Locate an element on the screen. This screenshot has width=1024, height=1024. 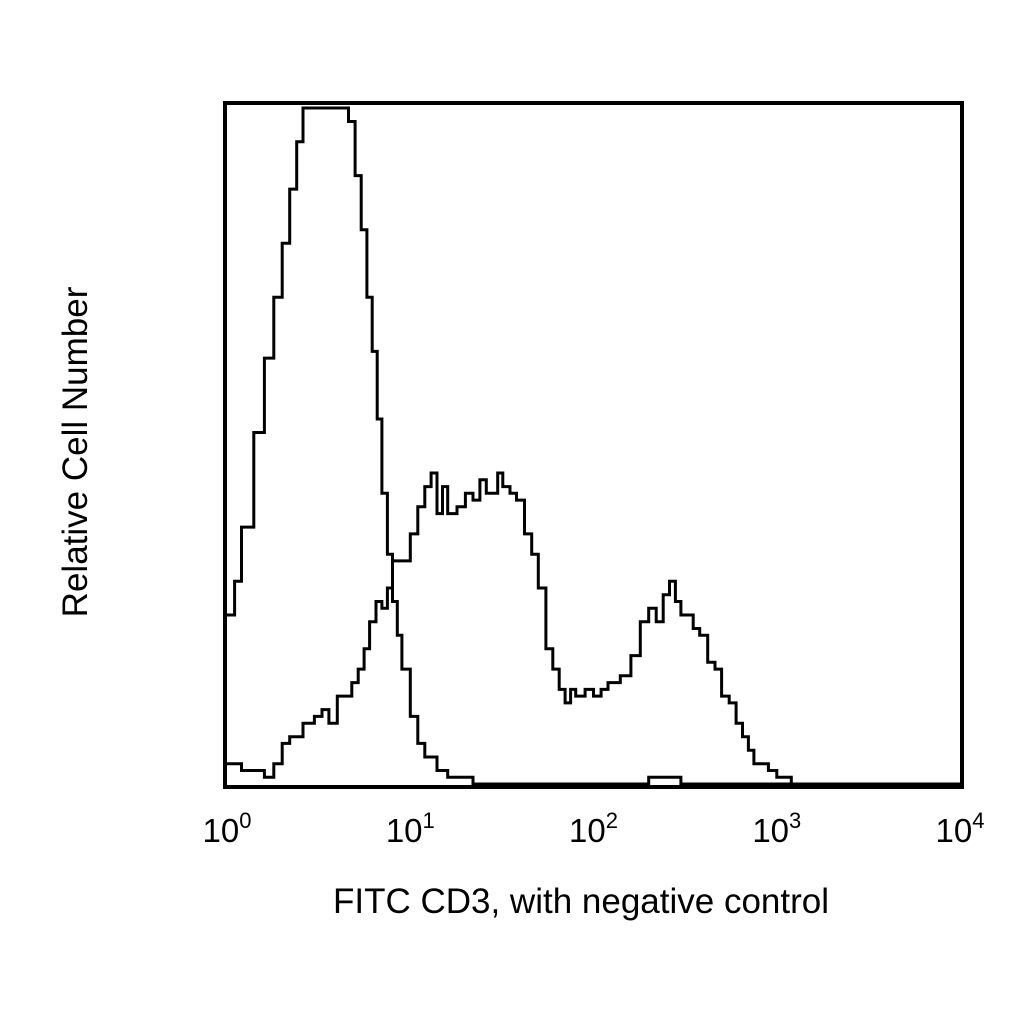
x-tick-label-3: 10³ is located at coordinates (776, 828).